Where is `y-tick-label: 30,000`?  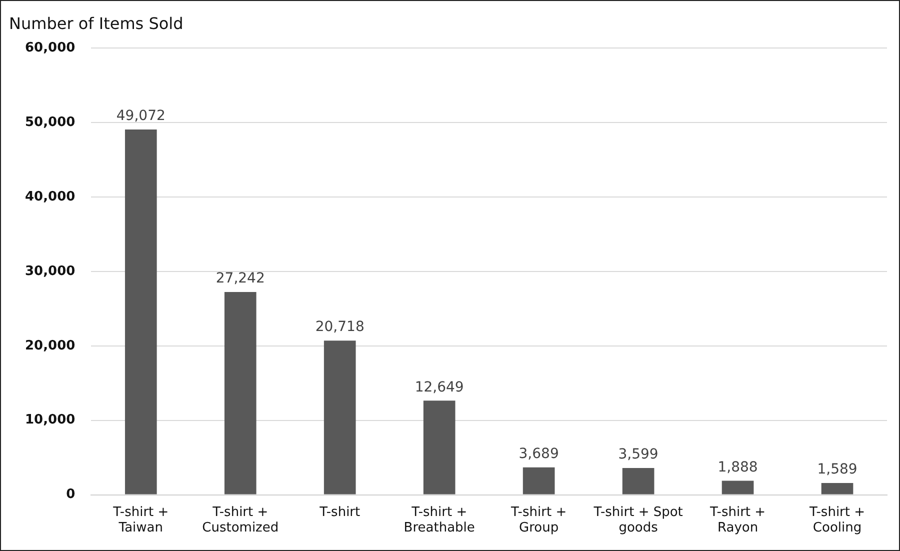
y-tick-label: 30,000 is located at coordinates (50, 271).